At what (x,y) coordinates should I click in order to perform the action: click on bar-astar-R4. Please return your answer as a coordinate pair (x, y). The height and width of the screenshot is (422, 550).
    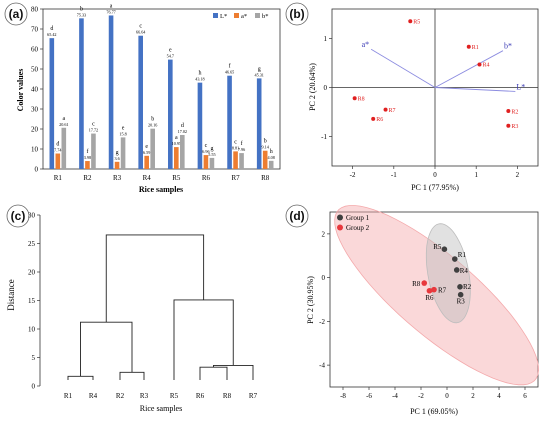
    Looking at the image, I should click on (146, 162).